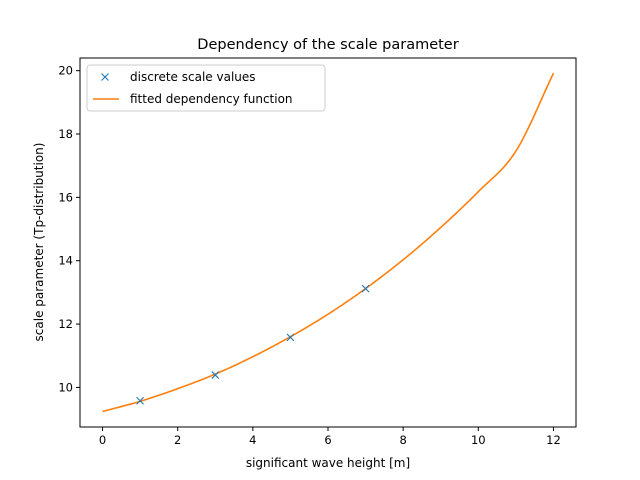 This screenshot has height=480, width=640. I want to click on x-tick-label: 10, so click(478, 440).